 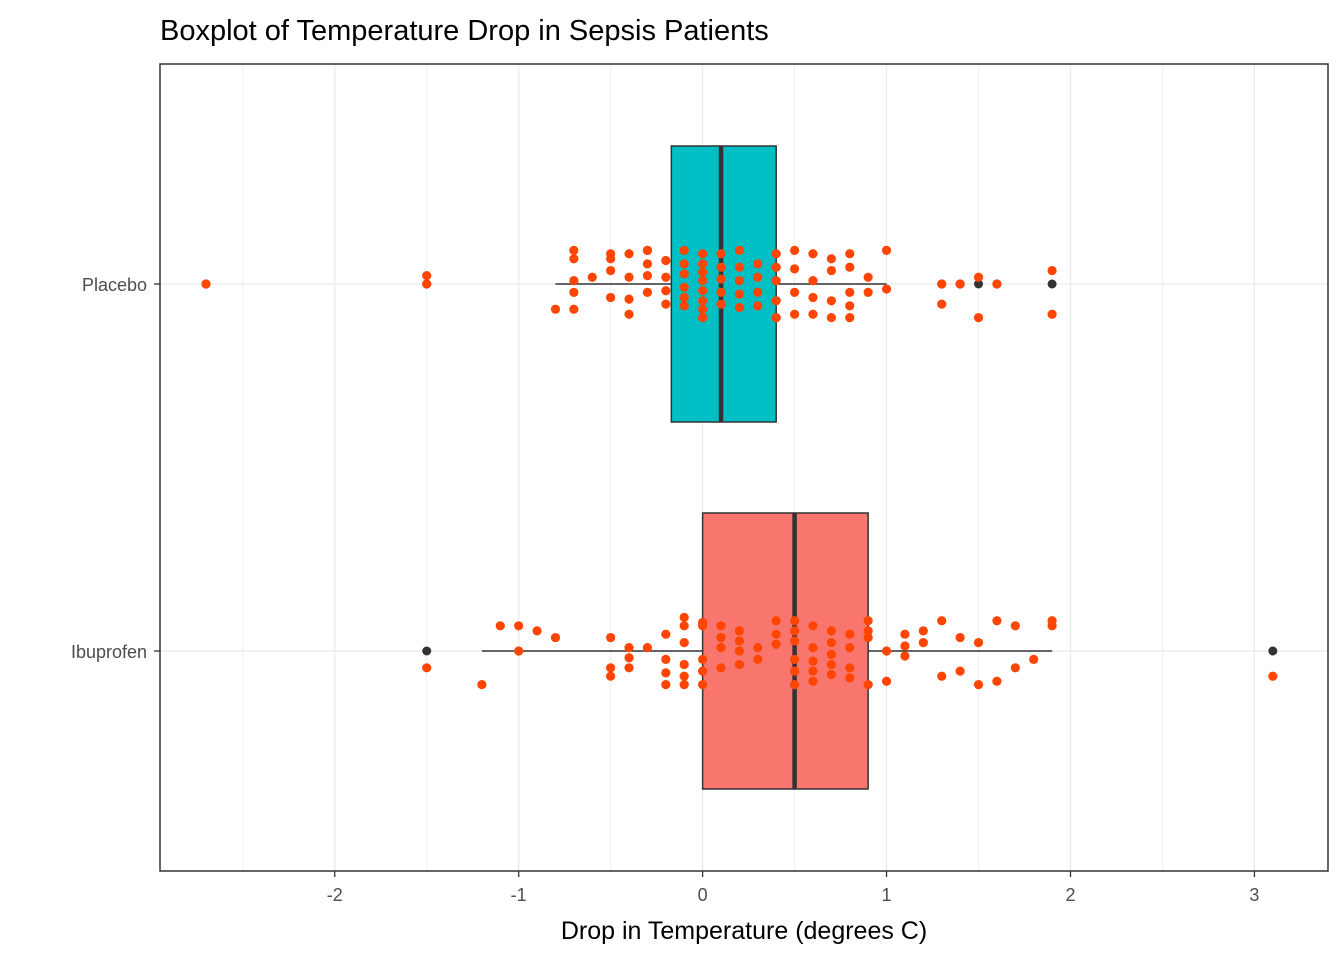 I want to click on x-tick-label: -1, so click(x=519, y=895).